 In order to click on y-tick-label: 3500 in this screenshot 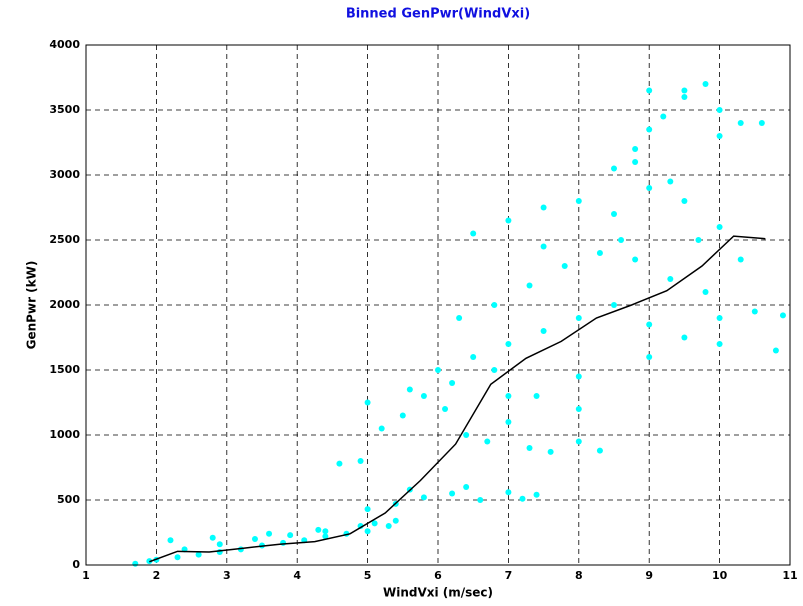, I will do `click(64, 109)`.